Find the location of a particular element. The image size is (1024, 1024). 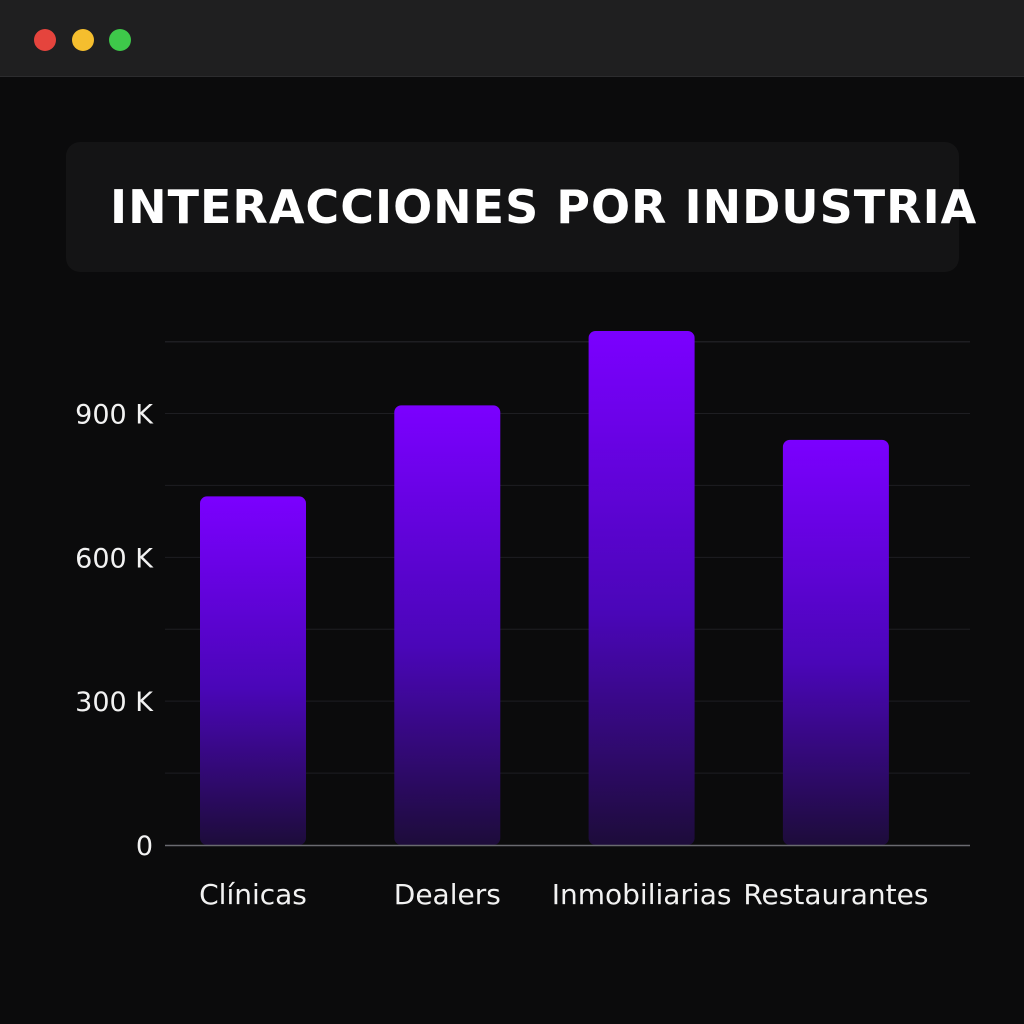

bar-inmobiliarias is located at coordinates (641, 588).